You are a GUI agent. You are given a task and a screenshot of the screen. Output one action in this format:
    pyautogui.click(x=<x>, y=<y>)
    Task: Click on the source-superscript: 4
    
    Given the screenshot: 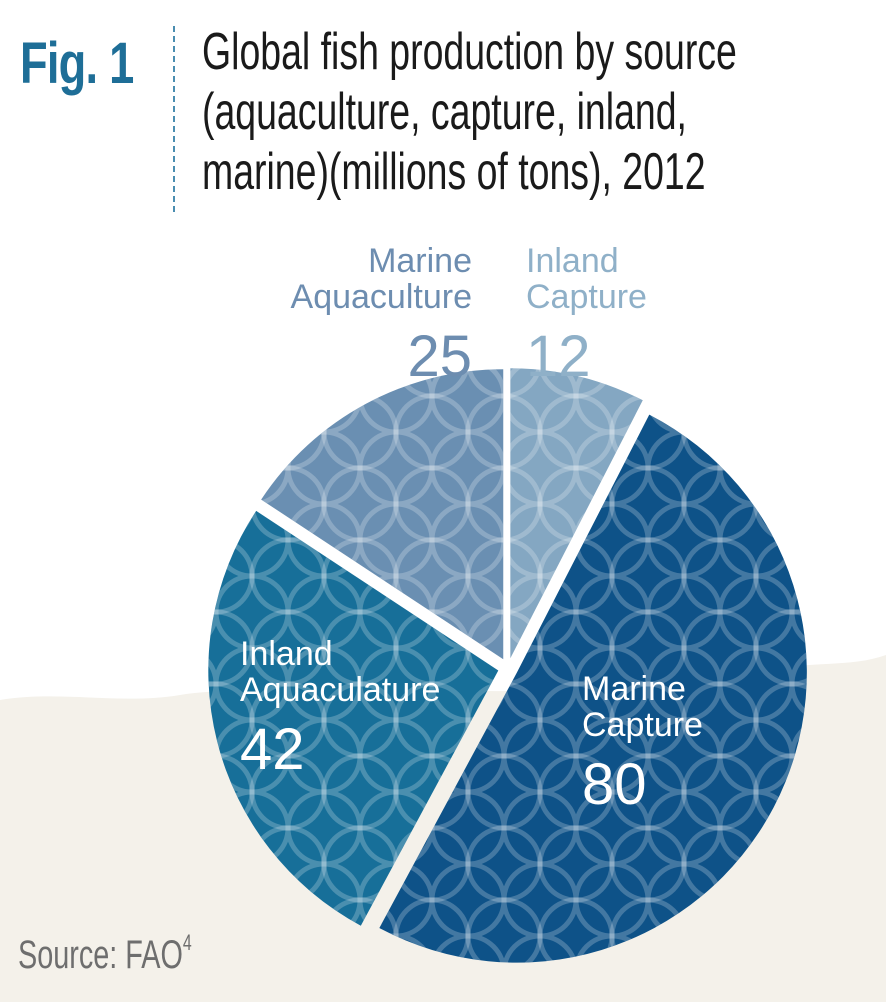 What is the action you would take?
    pyautogui.click(x=187, y=942)
    